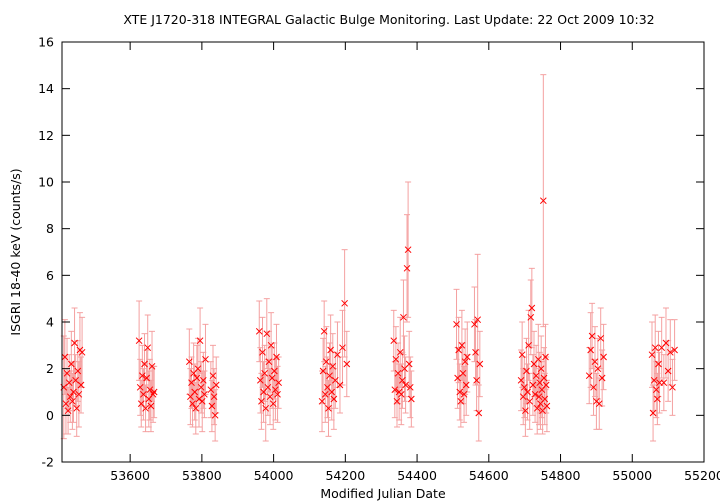 This screenshot has height=504, width=720. What do you see at coordinates (417, 475) in the screenshot?
I see `x-tick-label: 54400` at bounding box center [417, 475].